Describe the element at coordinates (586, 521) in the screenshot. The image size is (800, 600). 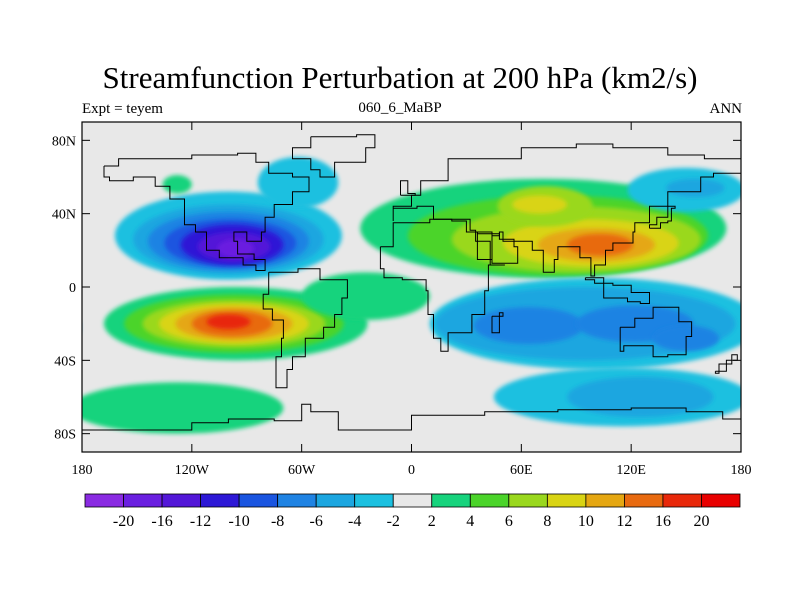
I see `colorbar-label: 10` at that location.